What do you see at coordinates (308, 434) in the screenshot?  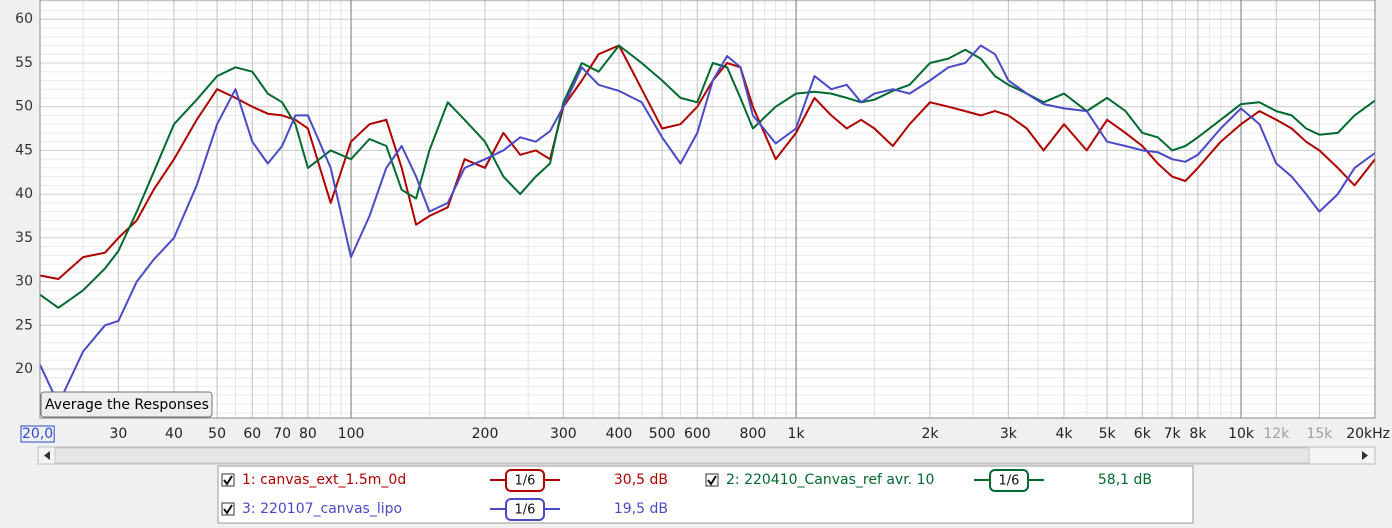 I see `x-tick-label: 80` at bounding box center [308, 434].